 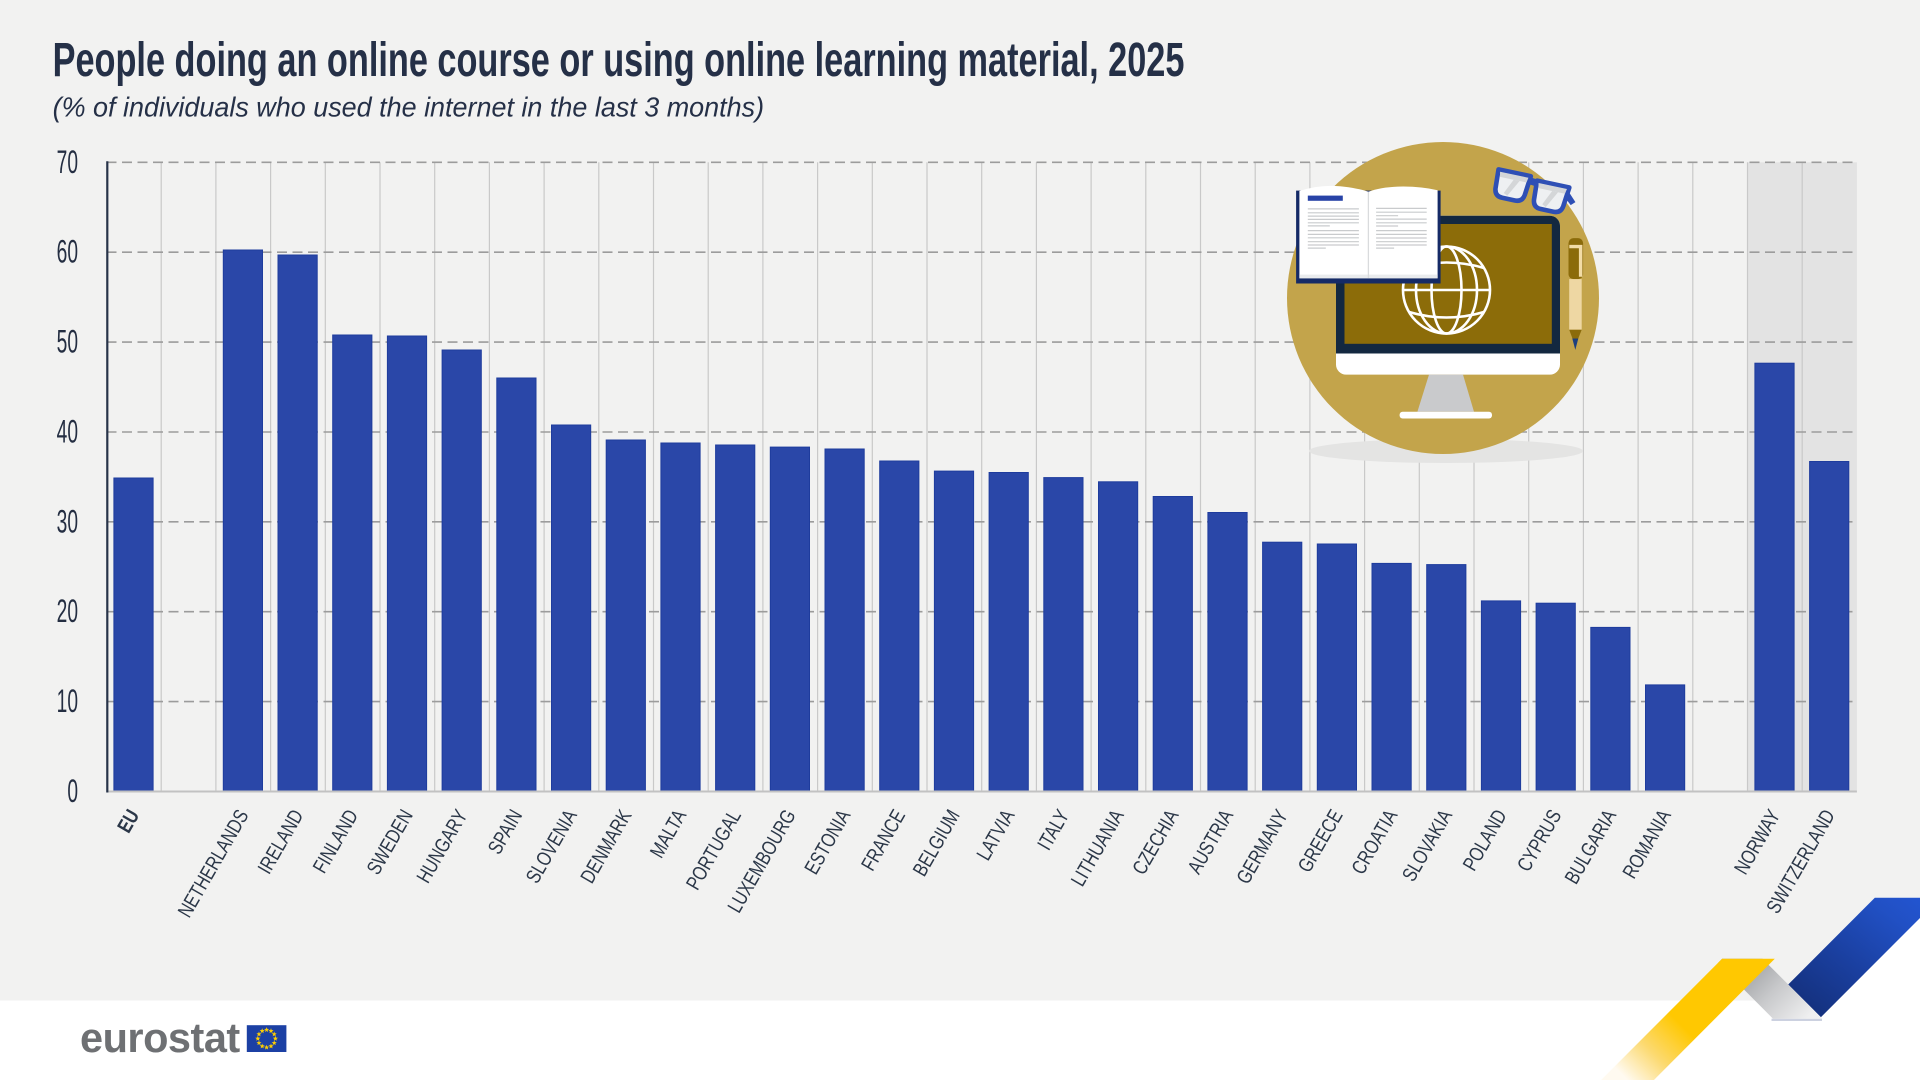 I want to click on svg-text: 20, so click(x=67, y=611).